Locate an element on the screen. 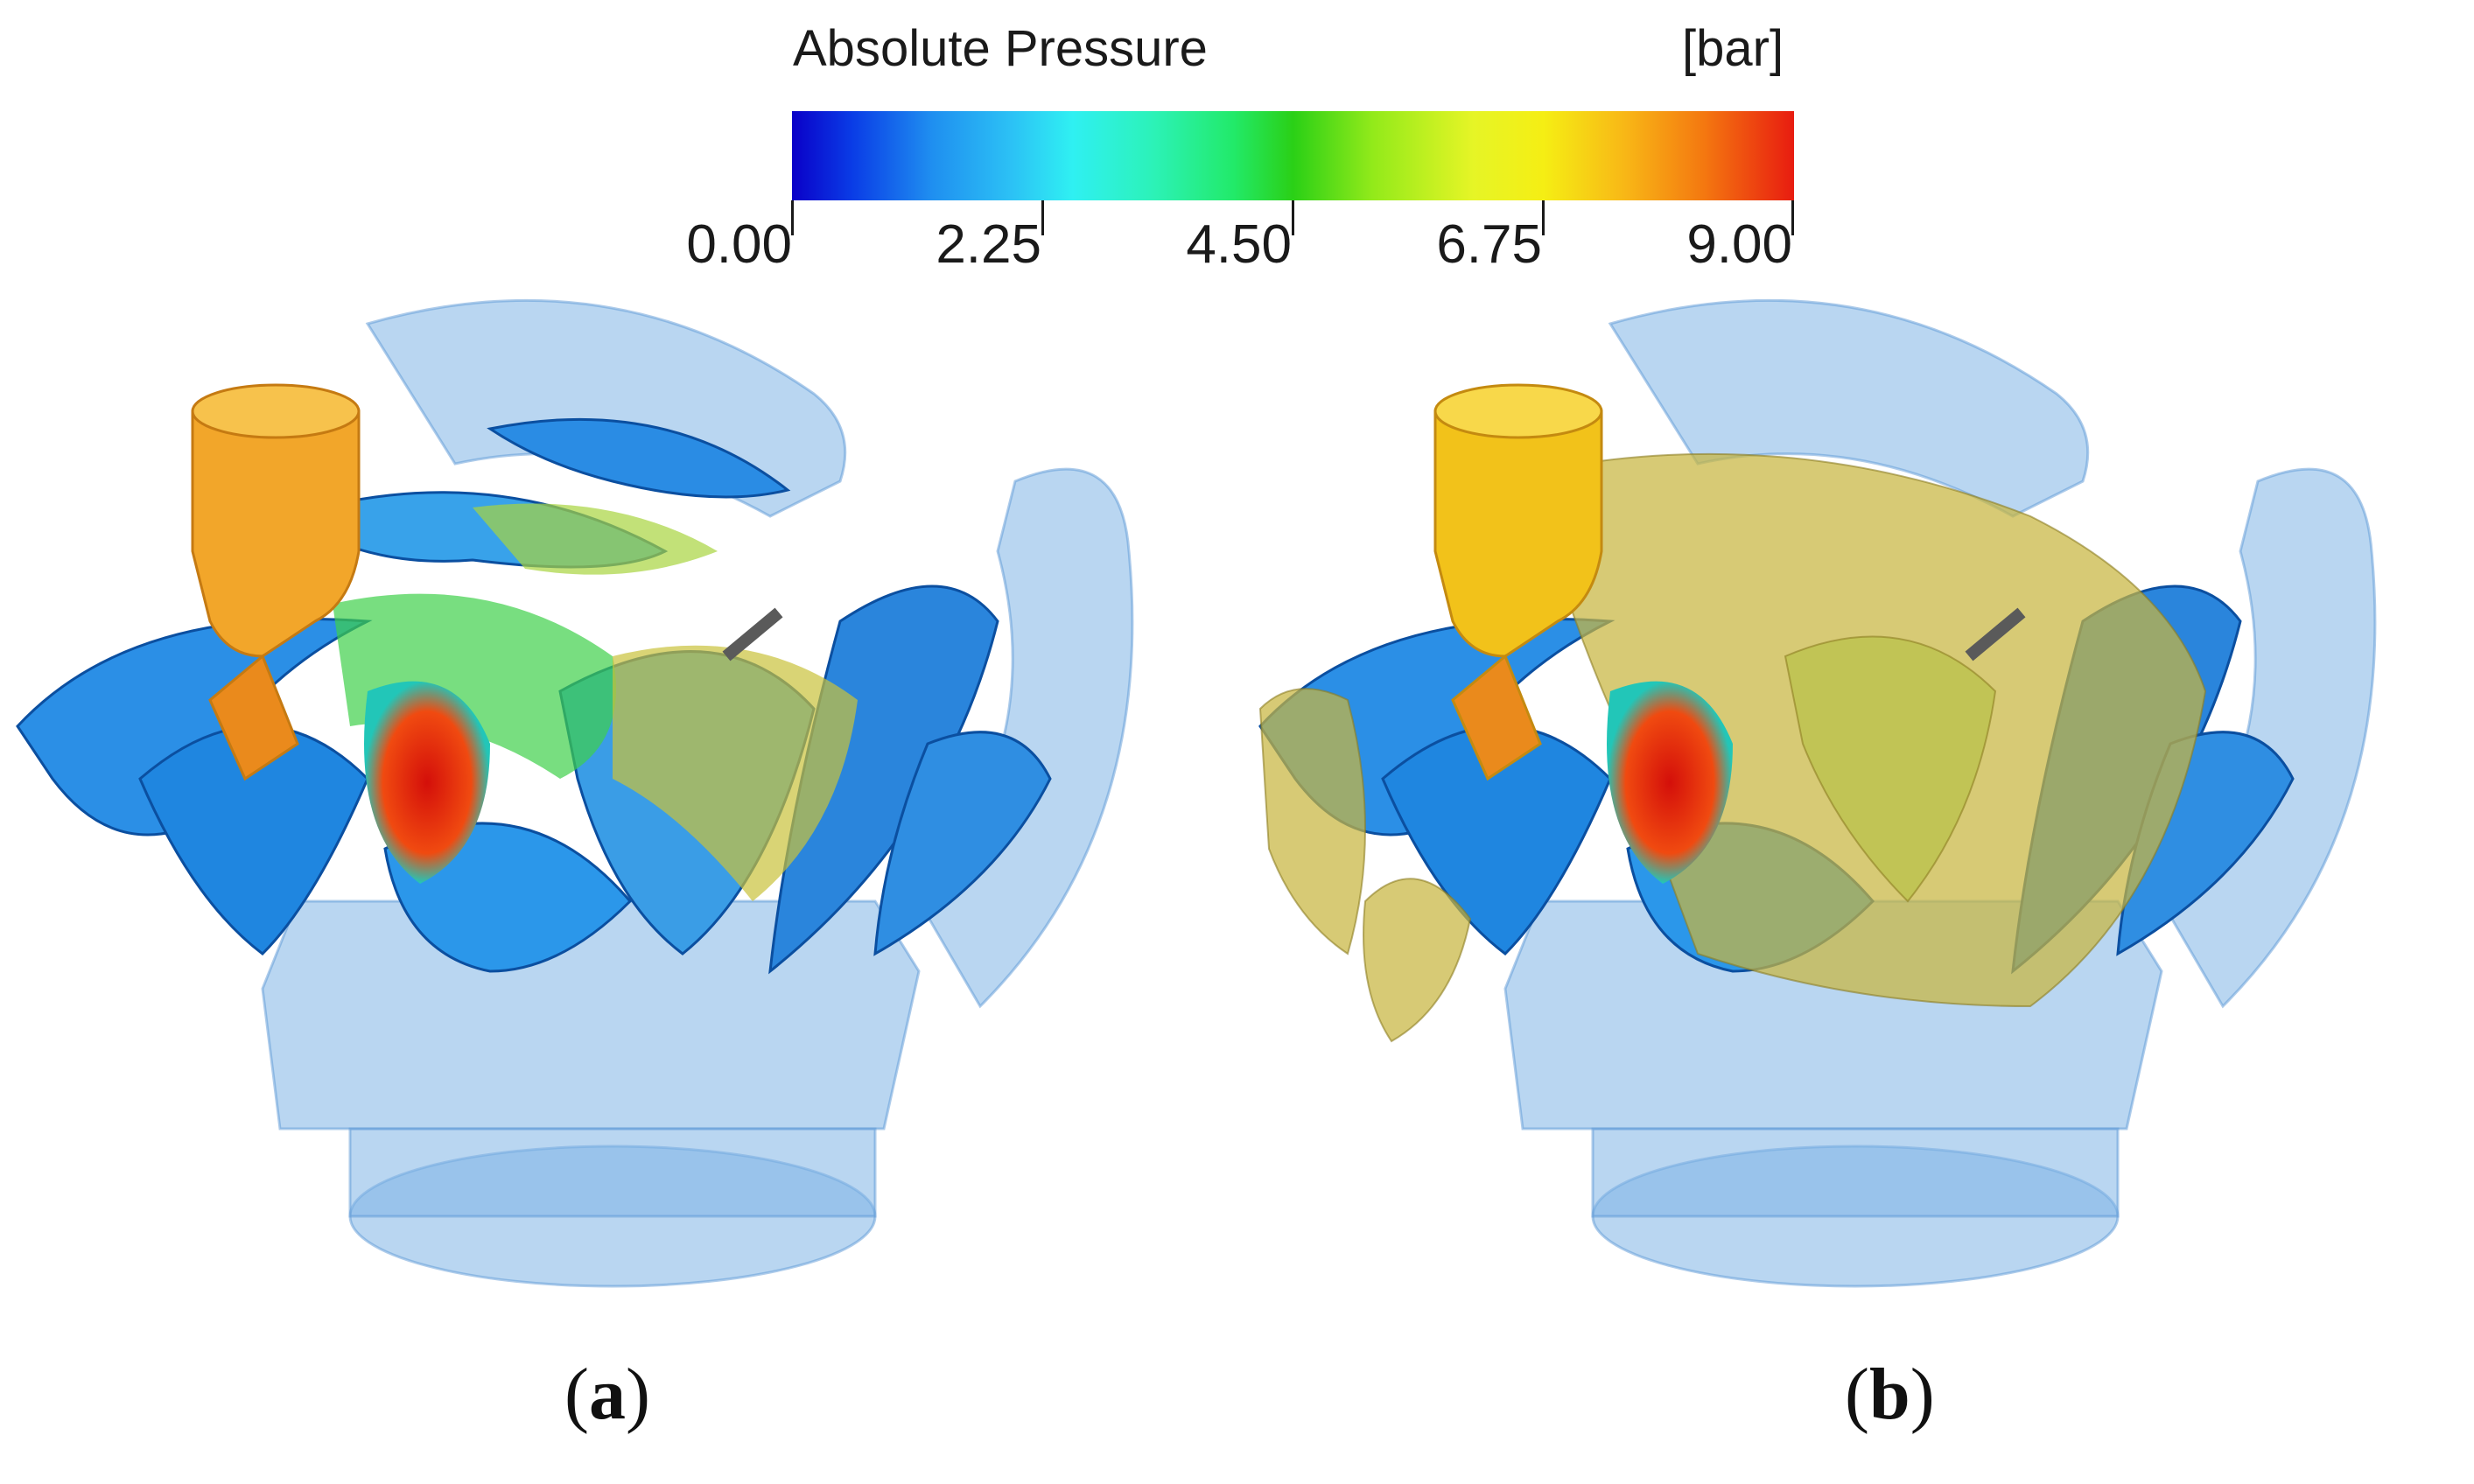  colorbar-tick-label: 6.75 is located at coordinates (1489, 244).